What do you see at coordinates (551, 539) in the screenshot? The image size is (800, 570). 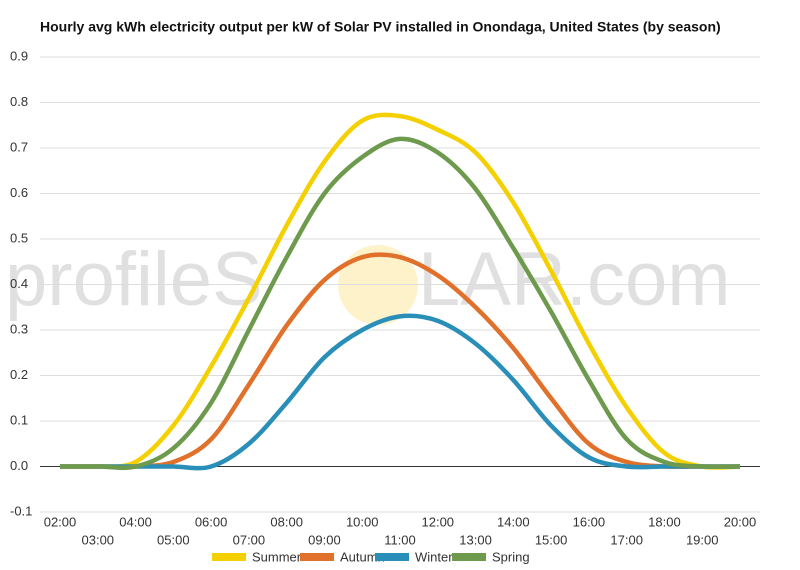 I see `x-tick-label: 15:00` at bounding box center [551, 539].